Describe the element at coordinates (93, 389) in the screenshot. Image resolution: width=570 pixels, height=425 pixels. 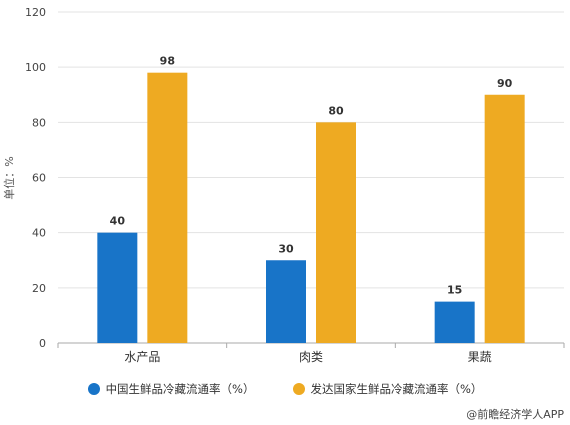
I see `legend-marker-china` at that location.